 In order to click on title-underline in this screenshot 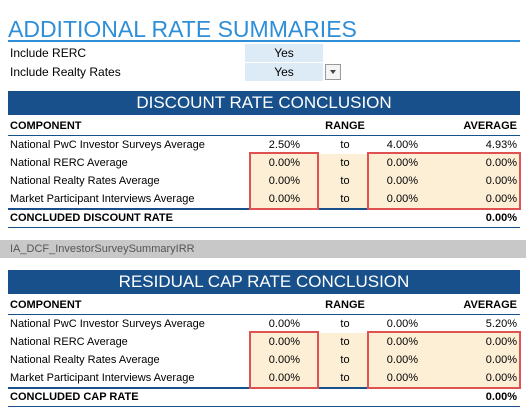, I will do `click(264, 41)`.